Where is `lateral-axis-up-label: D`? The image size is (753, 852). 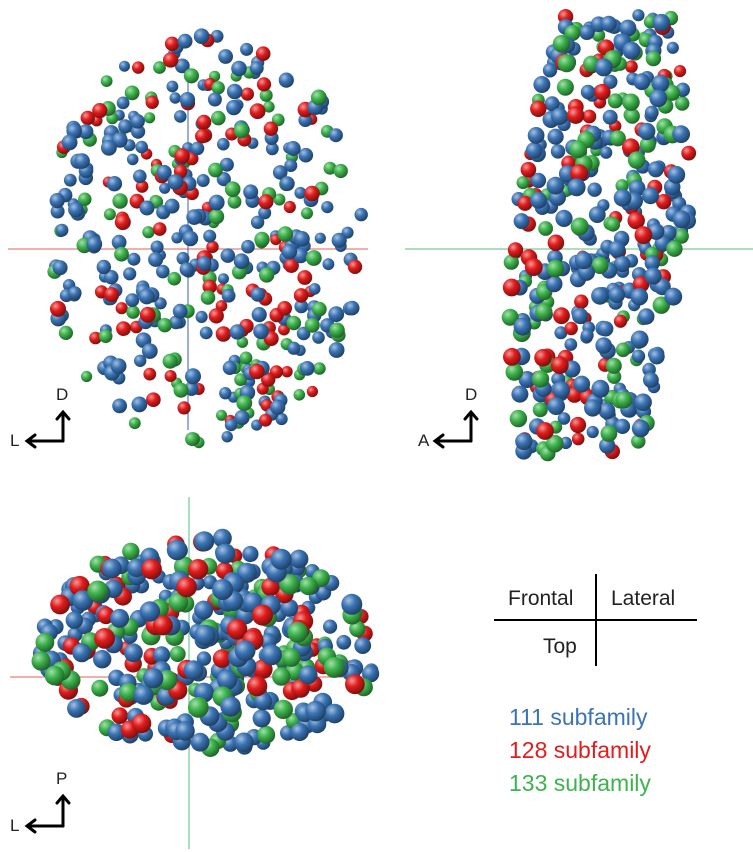
lateral-axis-up-label: D is located at coordinates (471, 394).